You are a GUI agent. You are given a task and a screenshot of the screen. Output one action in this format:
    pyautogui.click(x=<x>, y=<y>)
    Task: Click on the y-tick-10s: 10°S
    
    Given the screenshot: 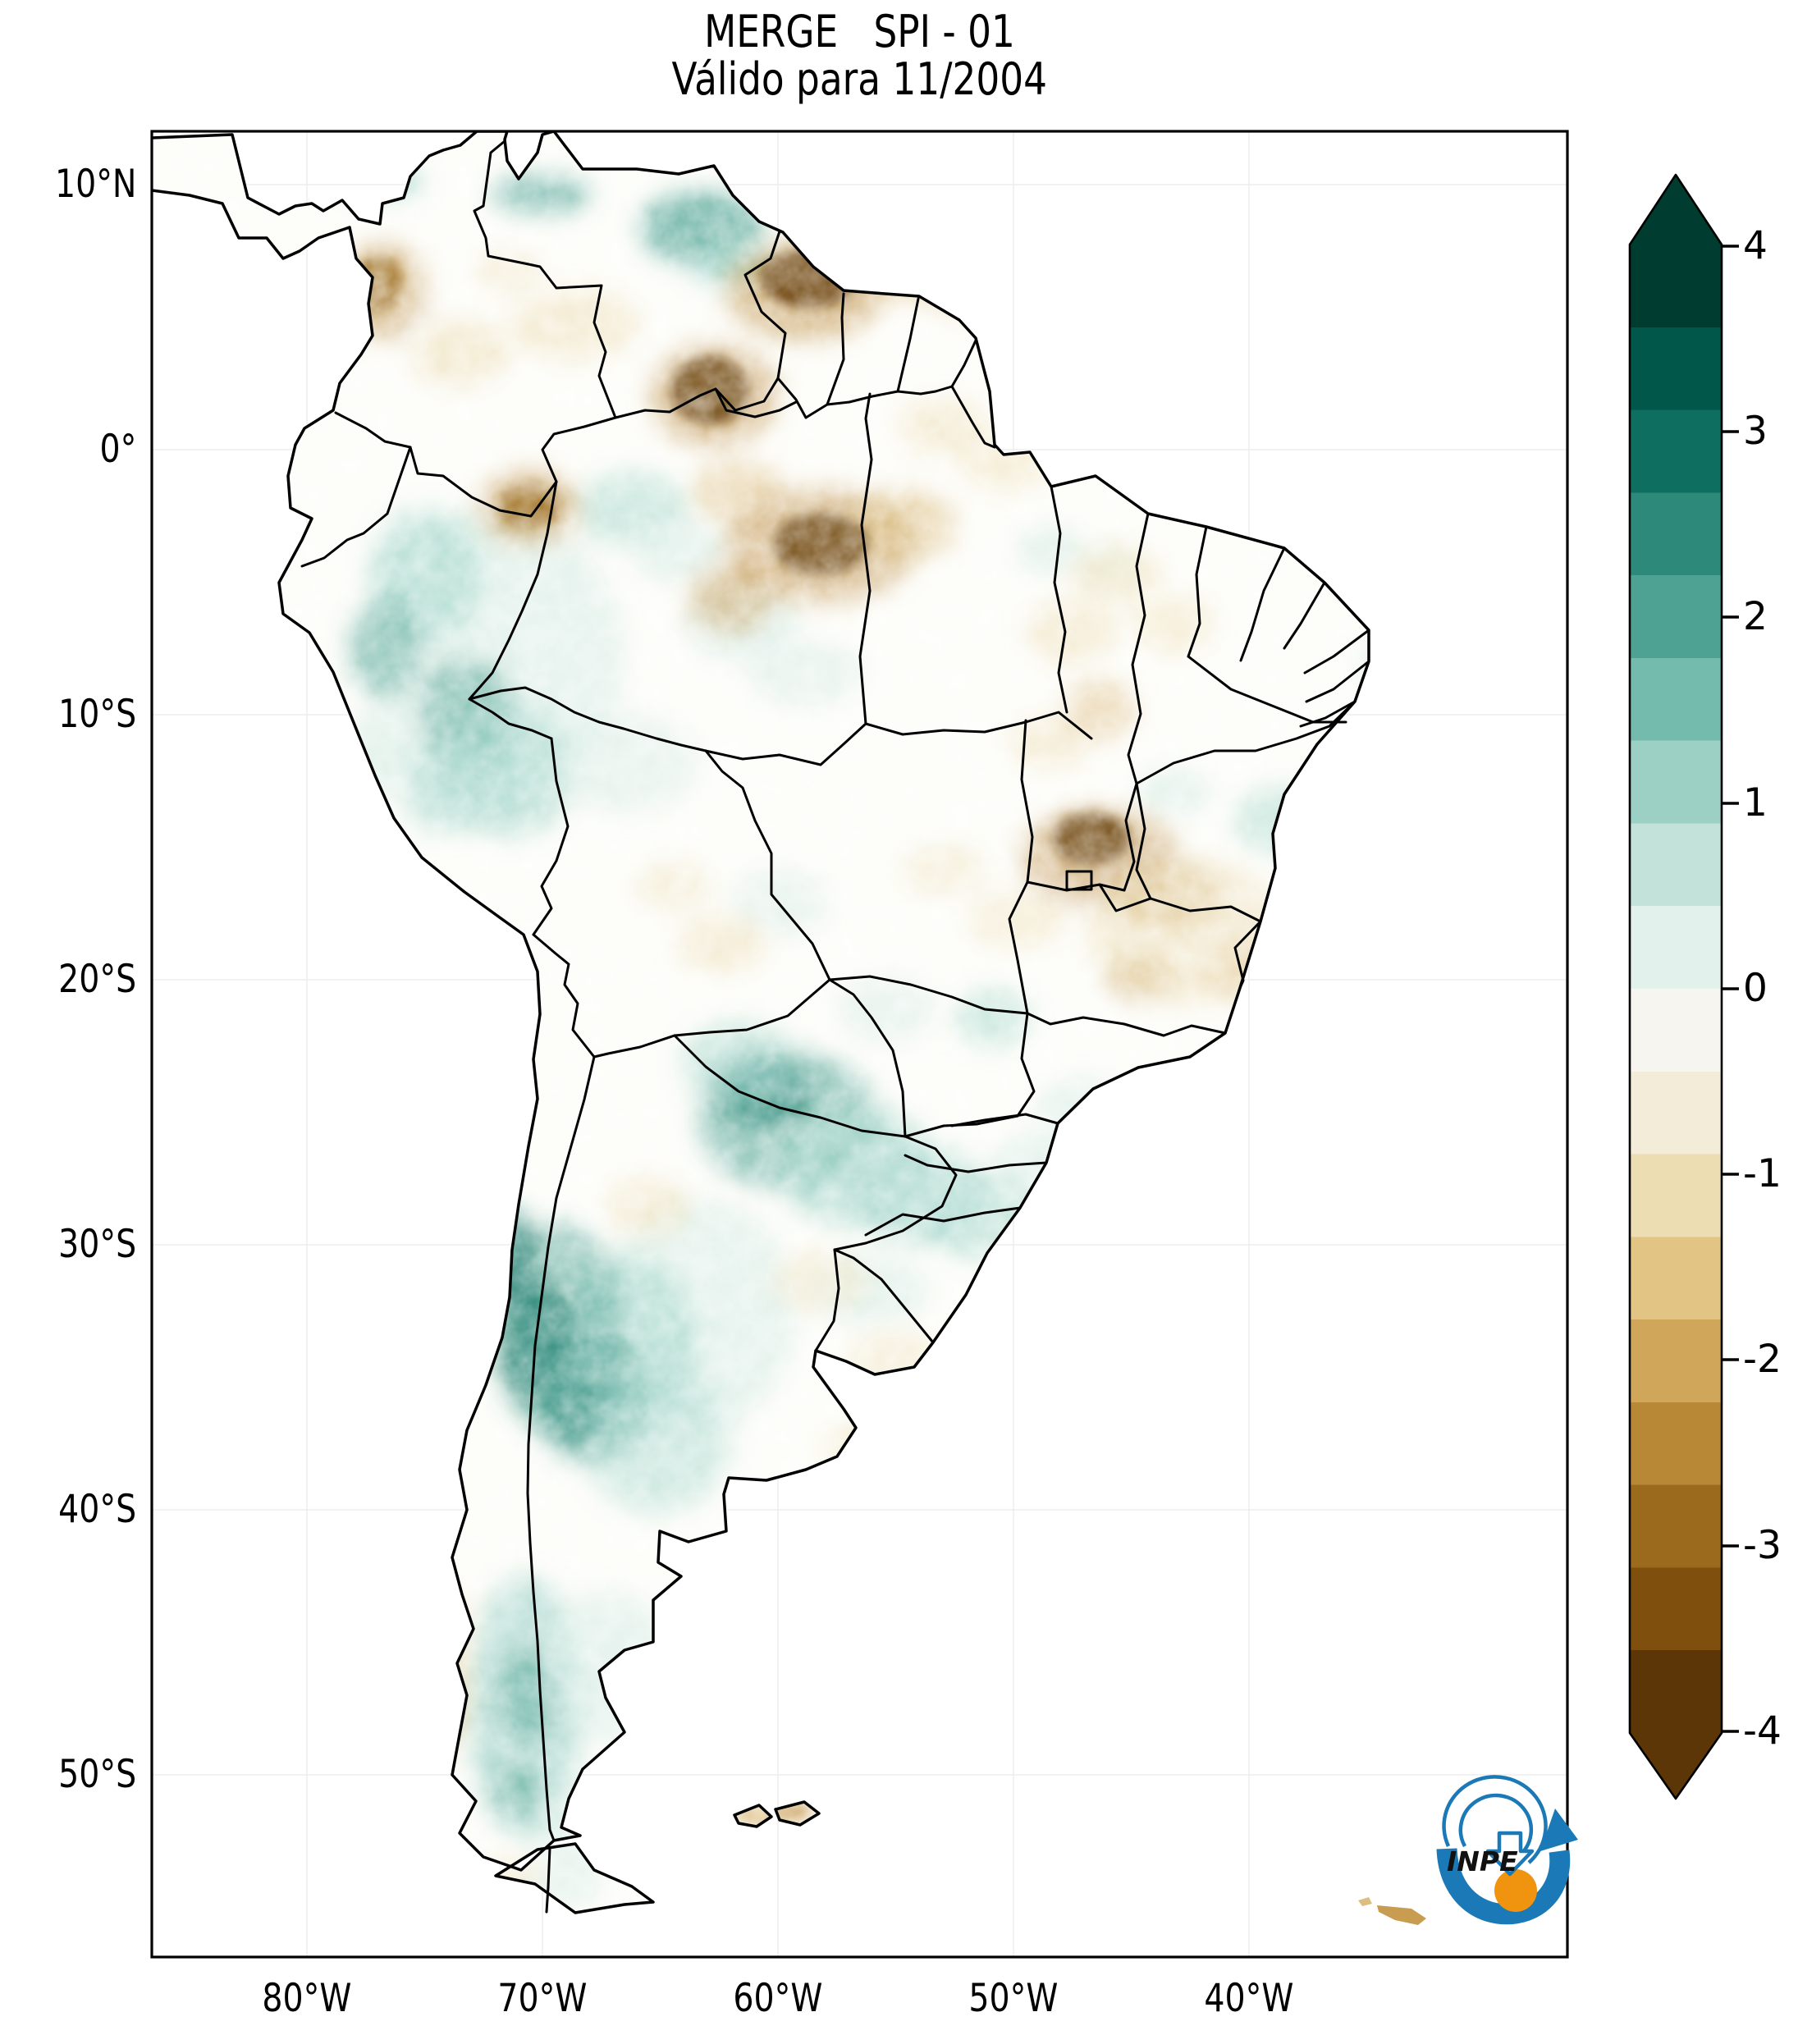 What is the action you would take?
    pyautogui.click(x=96, y=714)
    